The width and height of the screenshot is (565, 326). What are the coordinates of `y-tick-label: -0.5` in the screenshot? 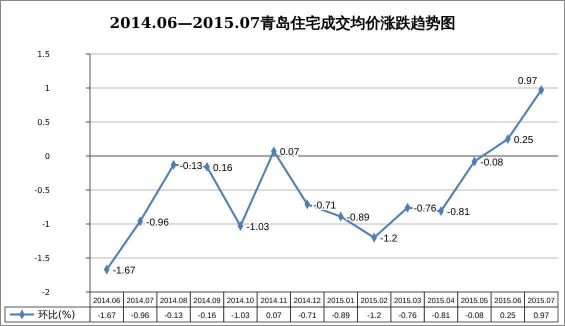 It's located at (42, 190).